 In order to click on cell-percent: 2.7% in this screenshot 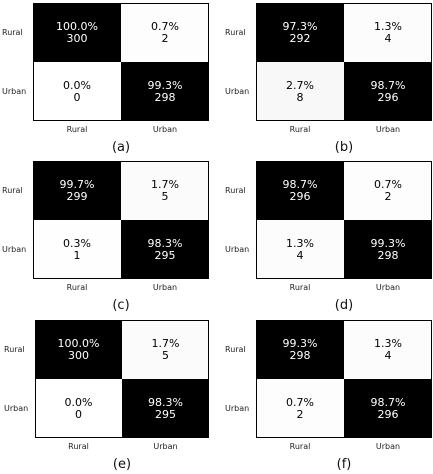, I will do `click(300, 85)`.